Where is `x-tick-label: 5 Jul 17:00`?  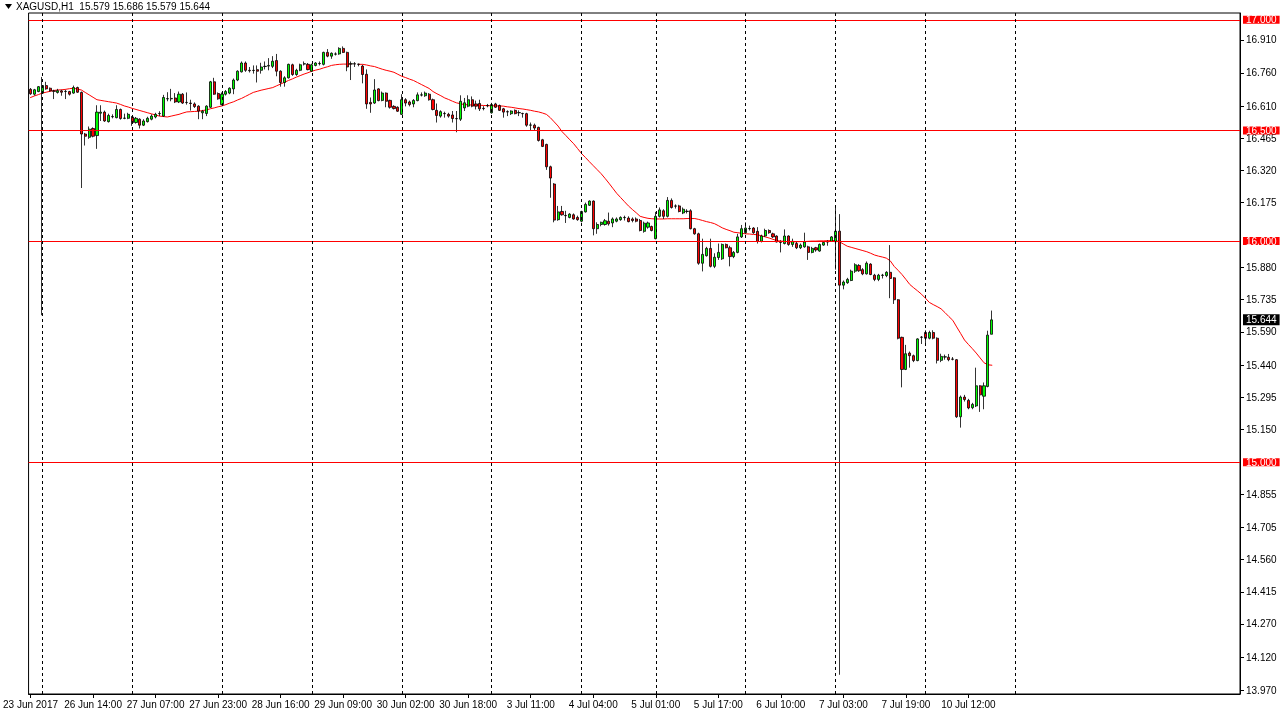
x-tick-label: 5 Jul 17:00 is located at coordinates (718, 704).